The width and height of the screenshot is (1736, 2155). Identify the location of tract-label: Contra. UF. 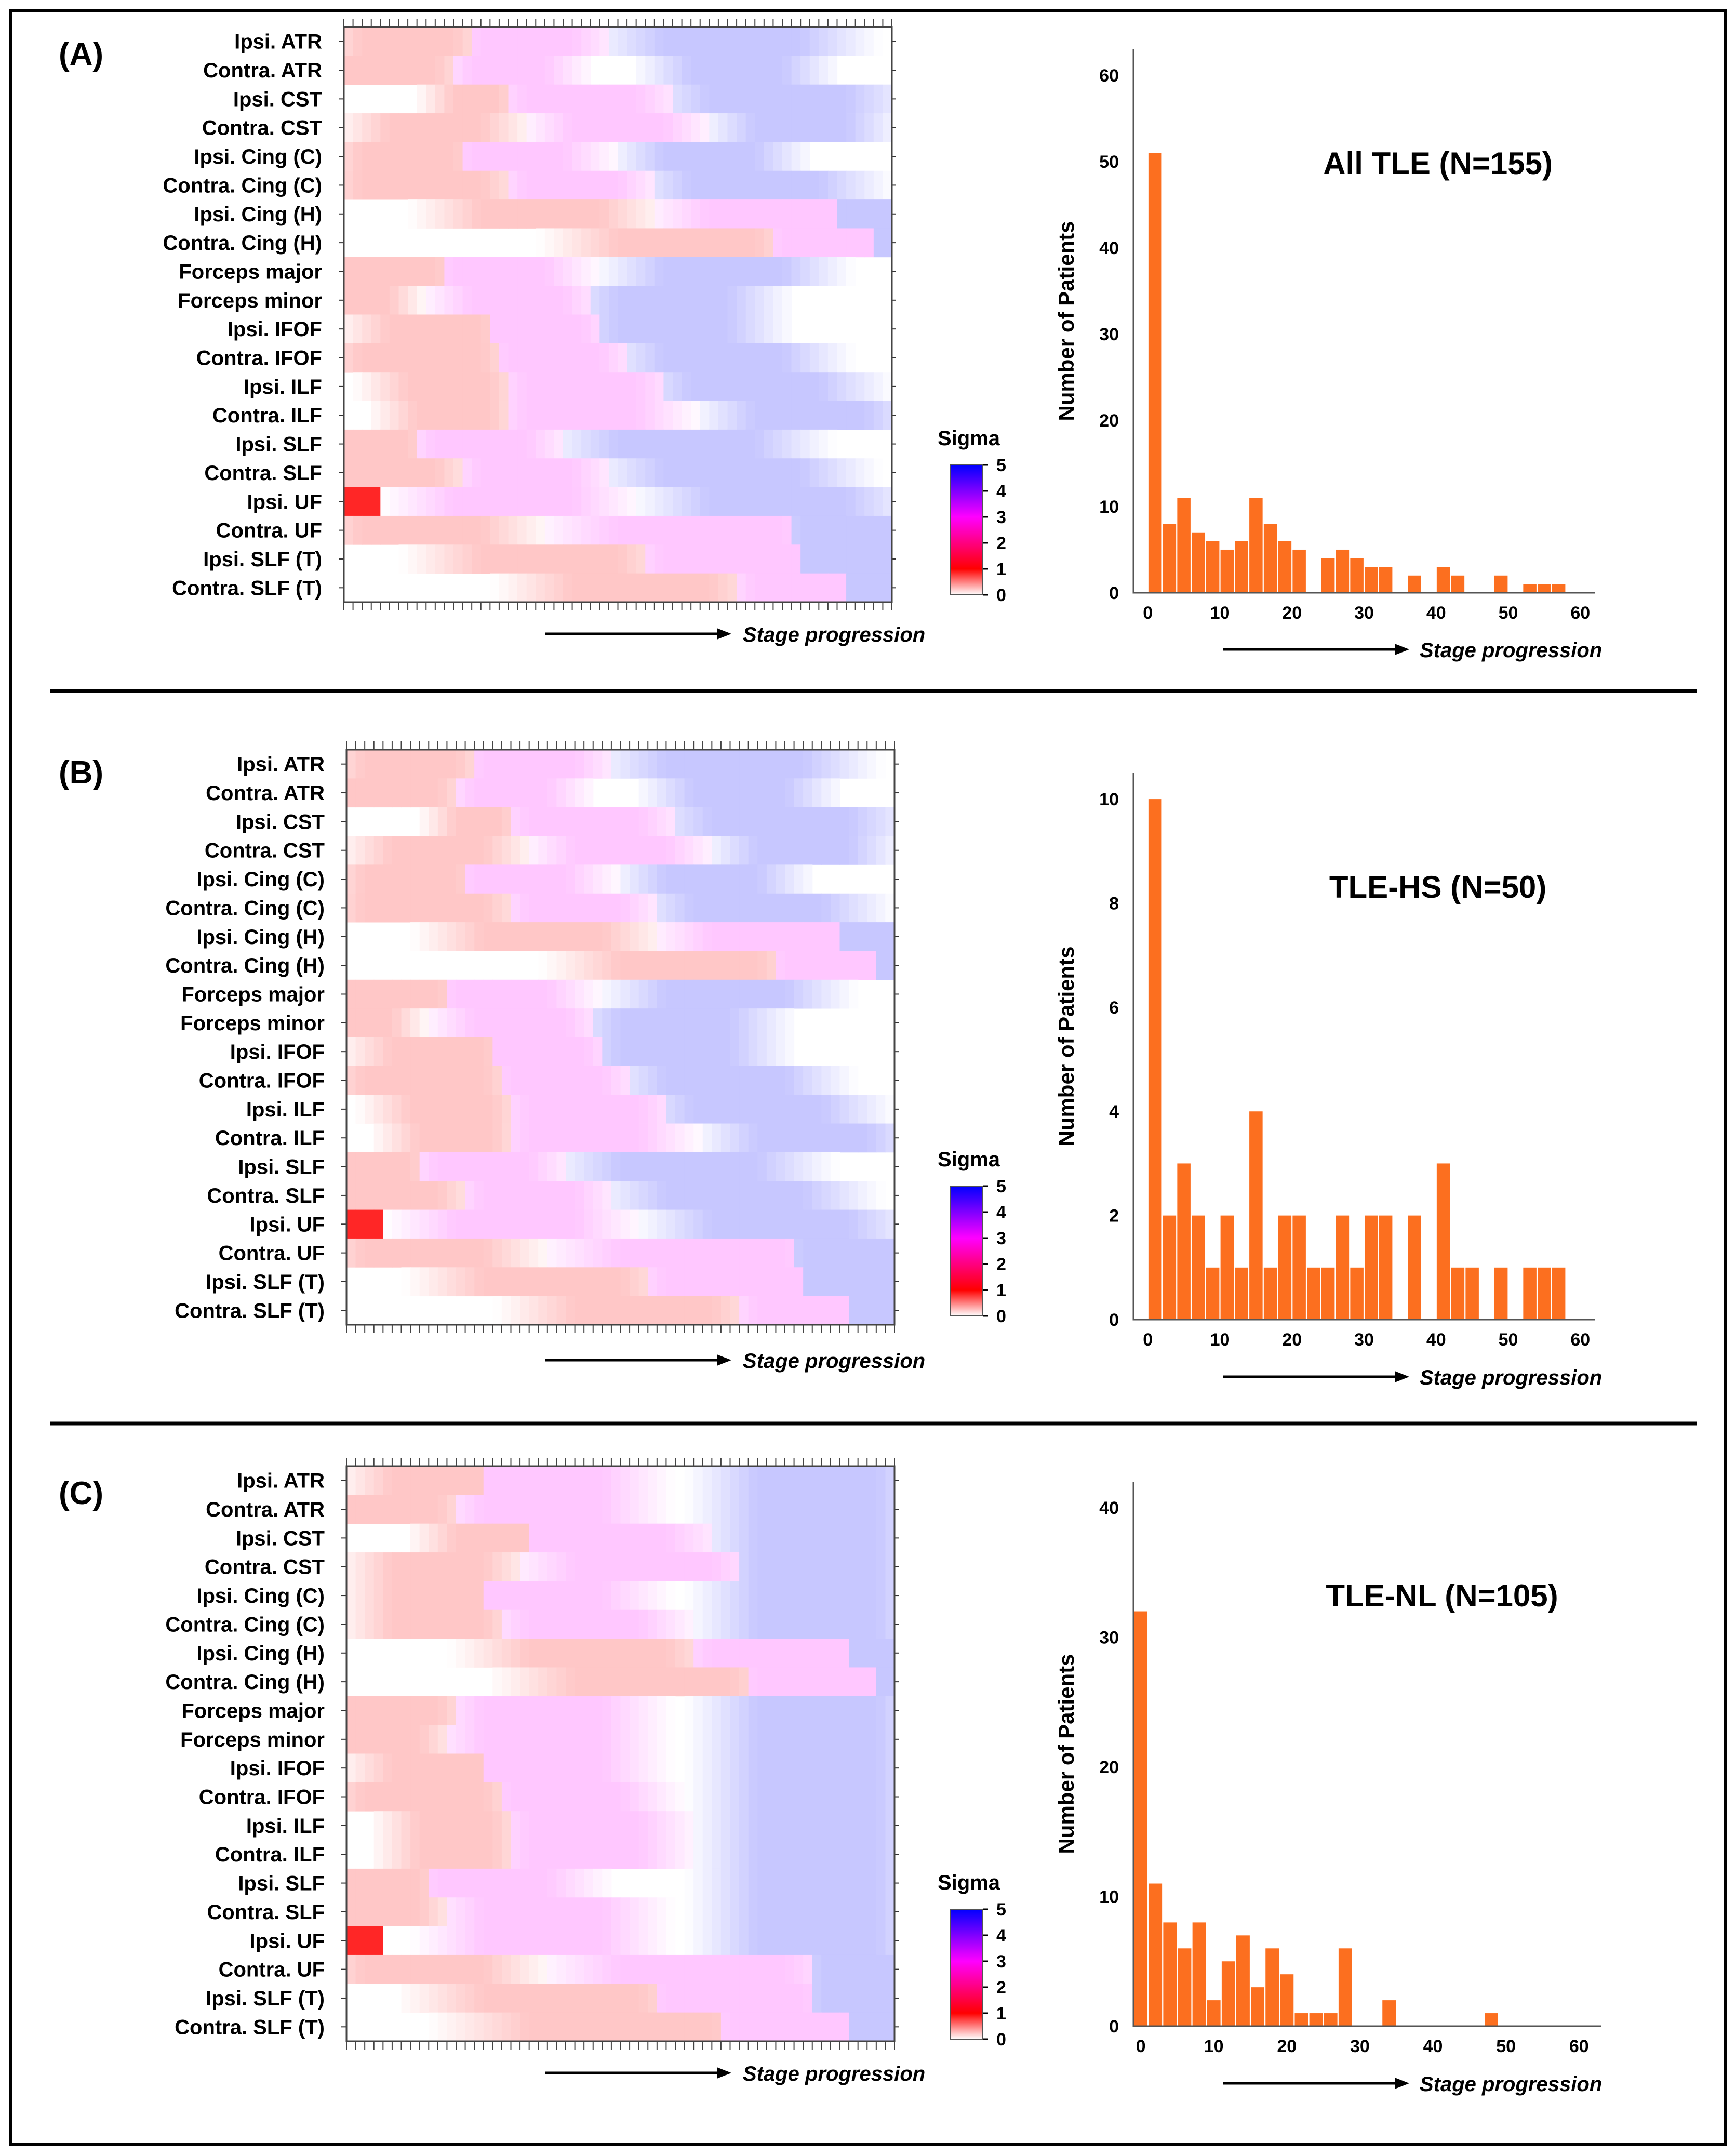
(269, 531).